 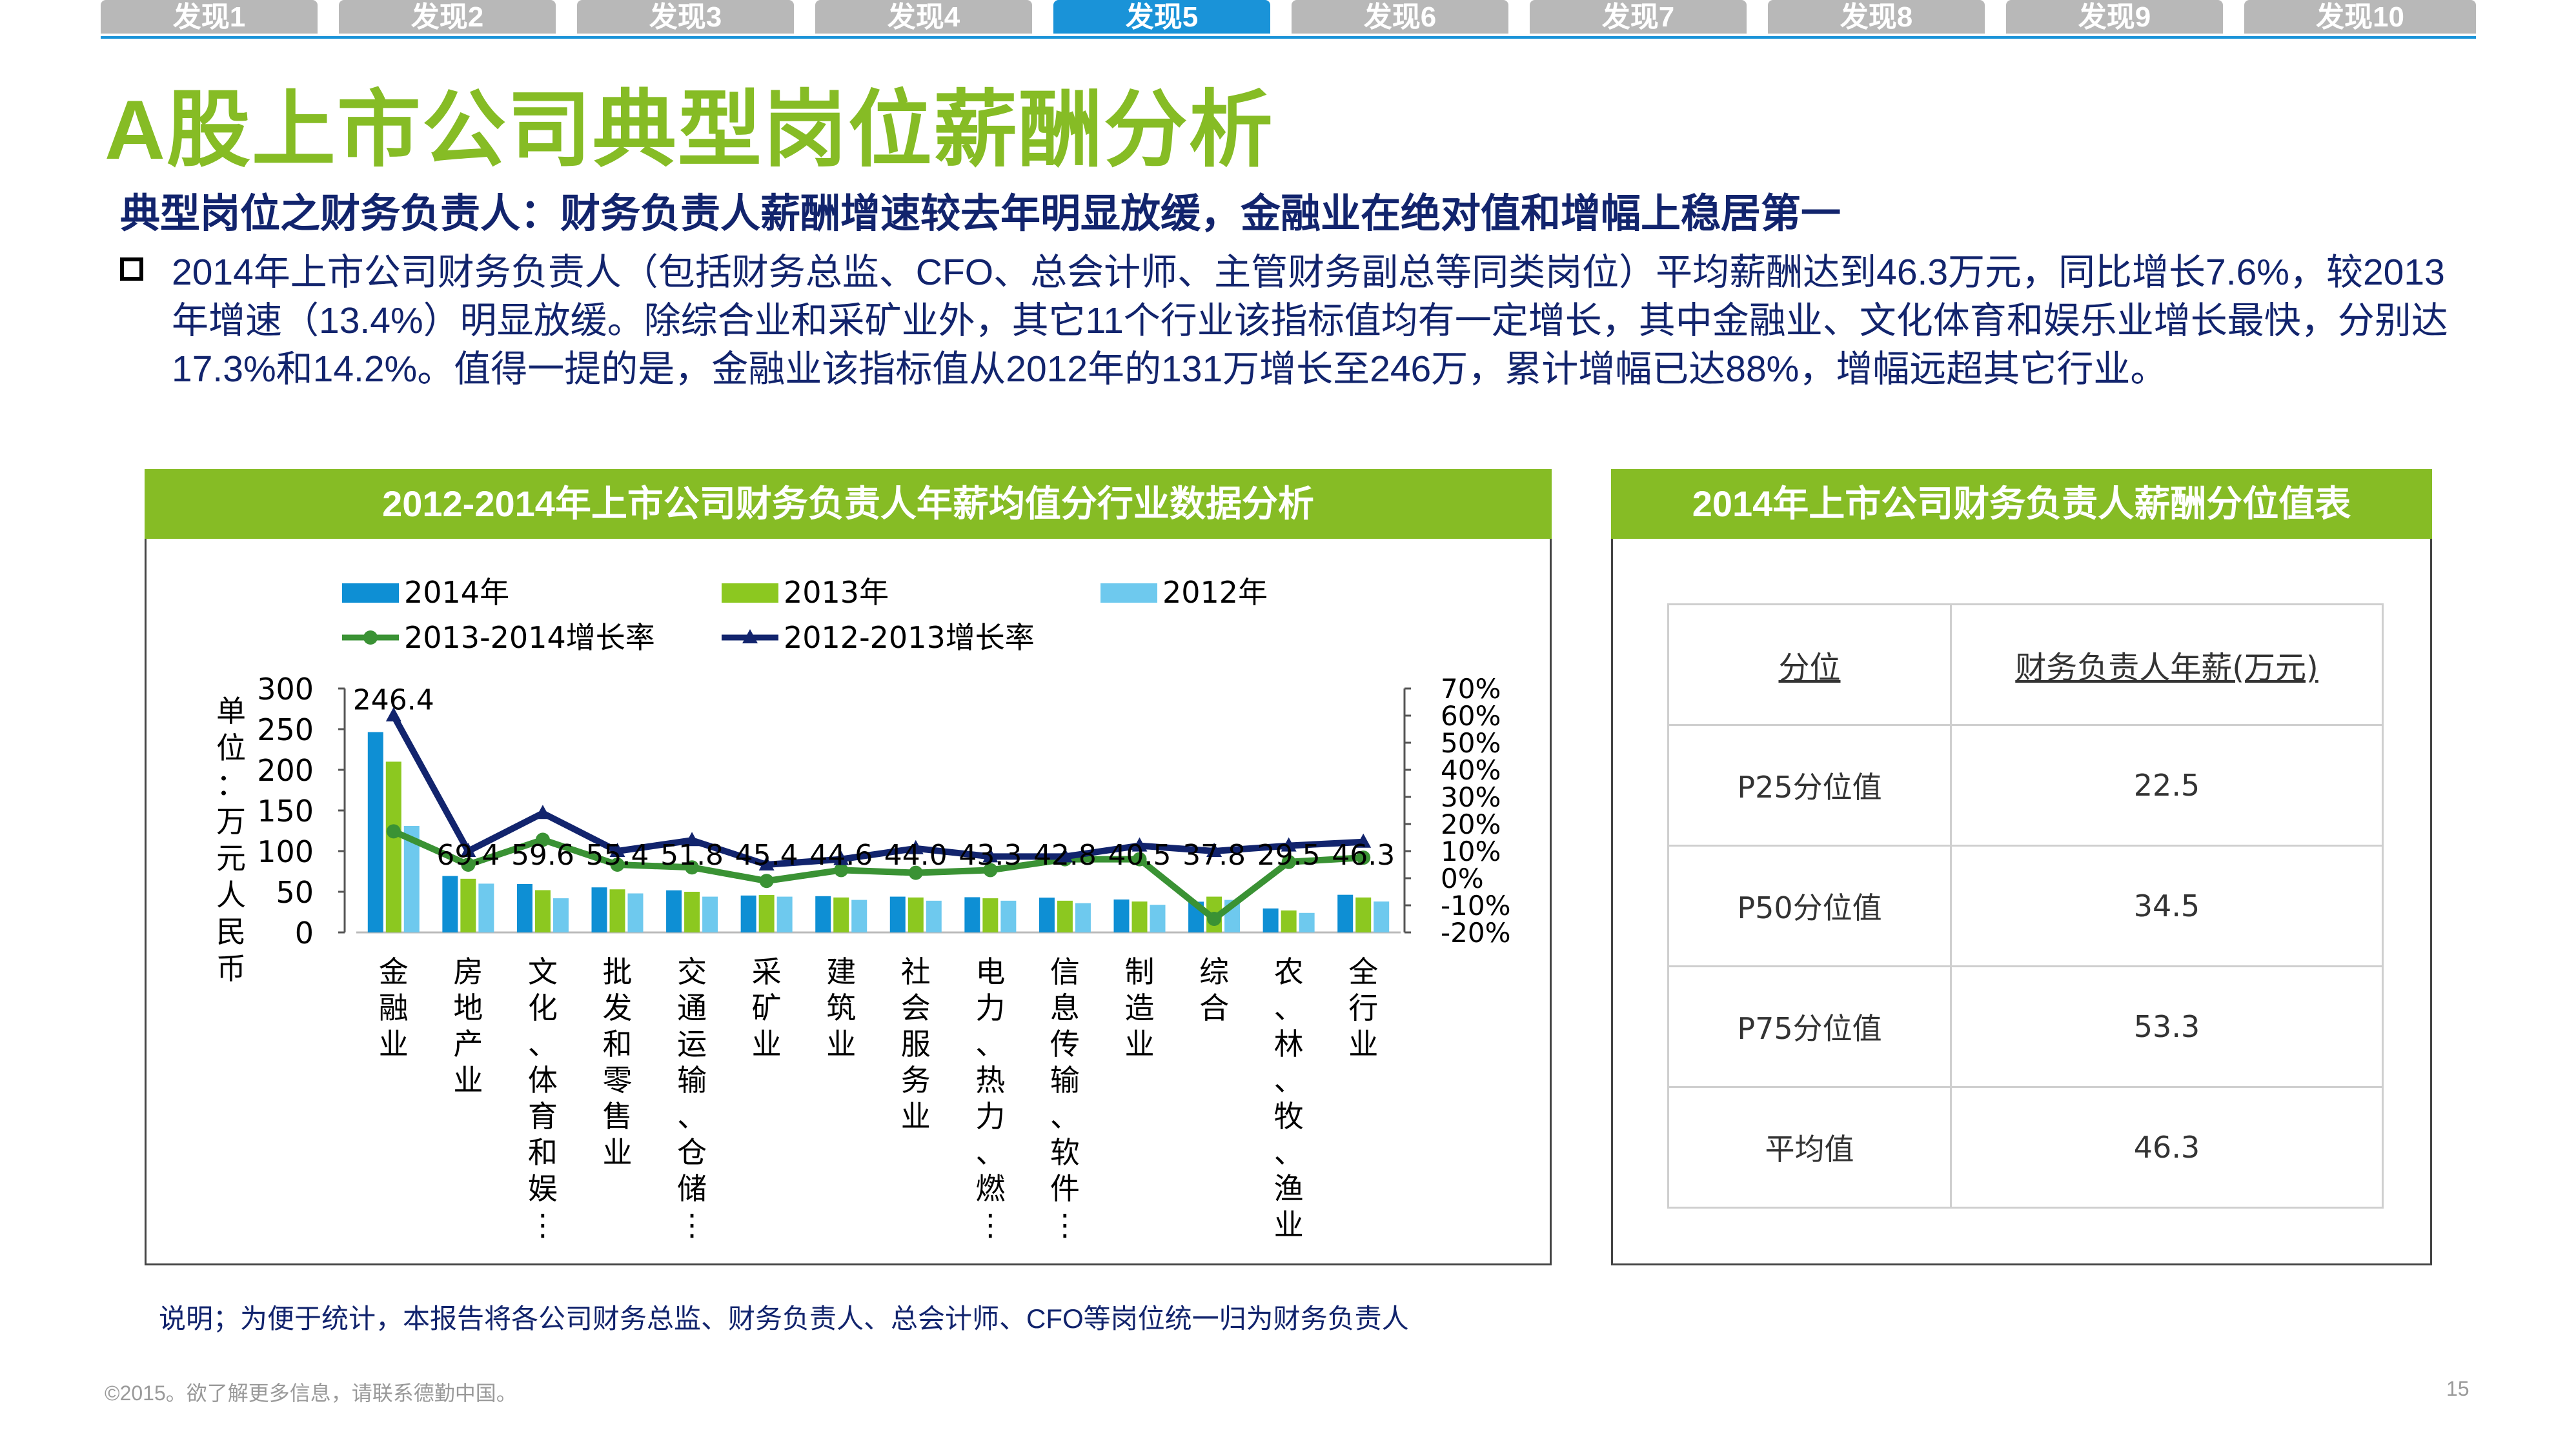 What do you see at coordinates (1065, 1152) in the screenshot?
I see `category-label-char: 软` at bounding box center [1065, 1152].